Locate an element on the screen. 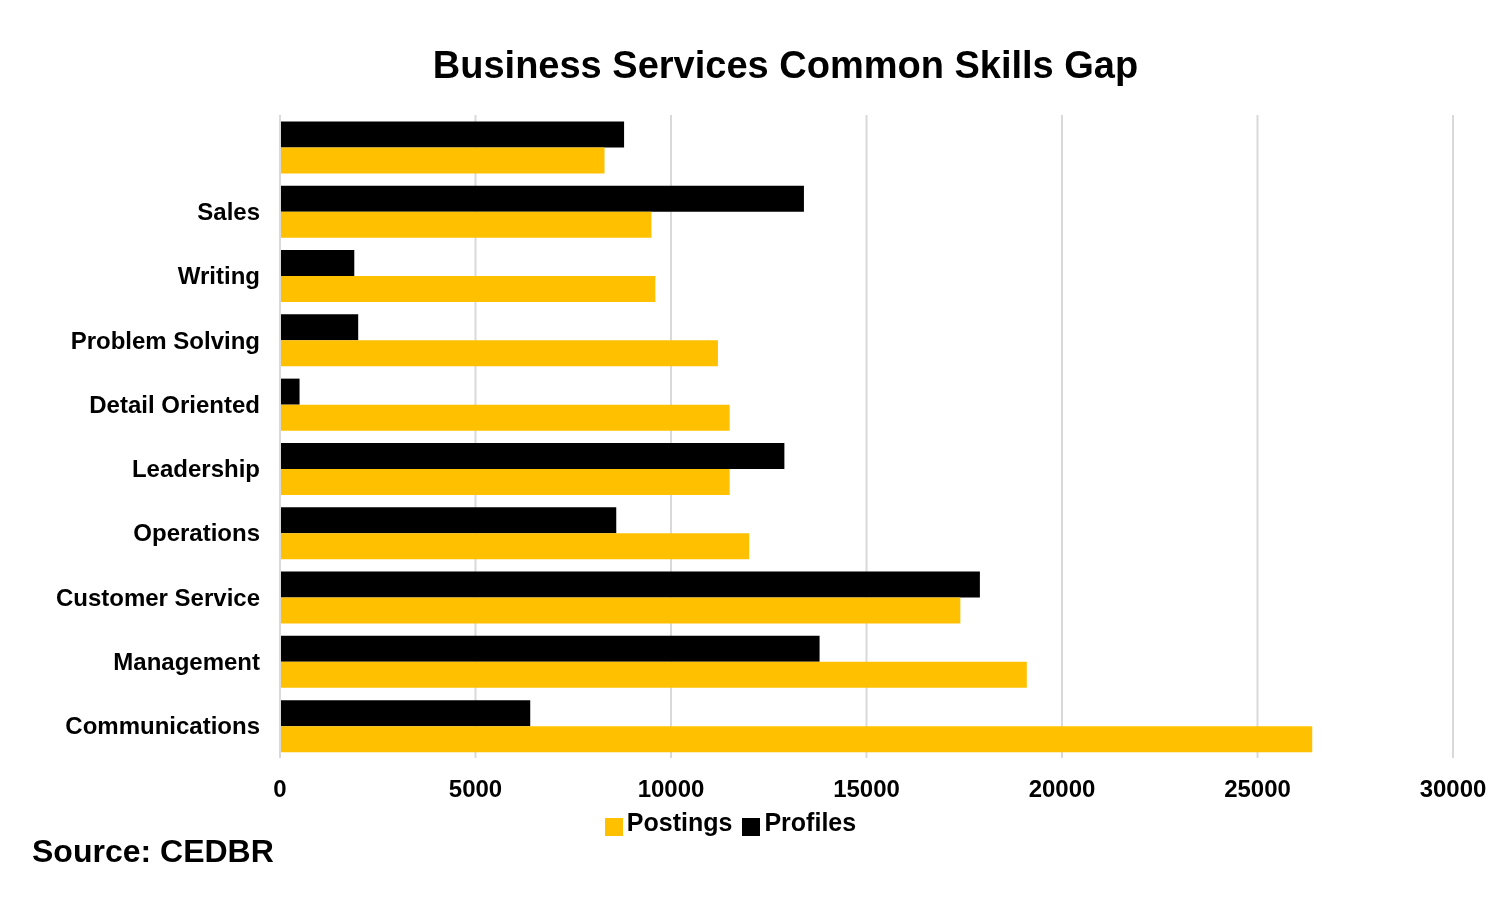 The width and height of the screenshot is (1511, 906). legend-label: Postings is located at coordinates (679, 822).